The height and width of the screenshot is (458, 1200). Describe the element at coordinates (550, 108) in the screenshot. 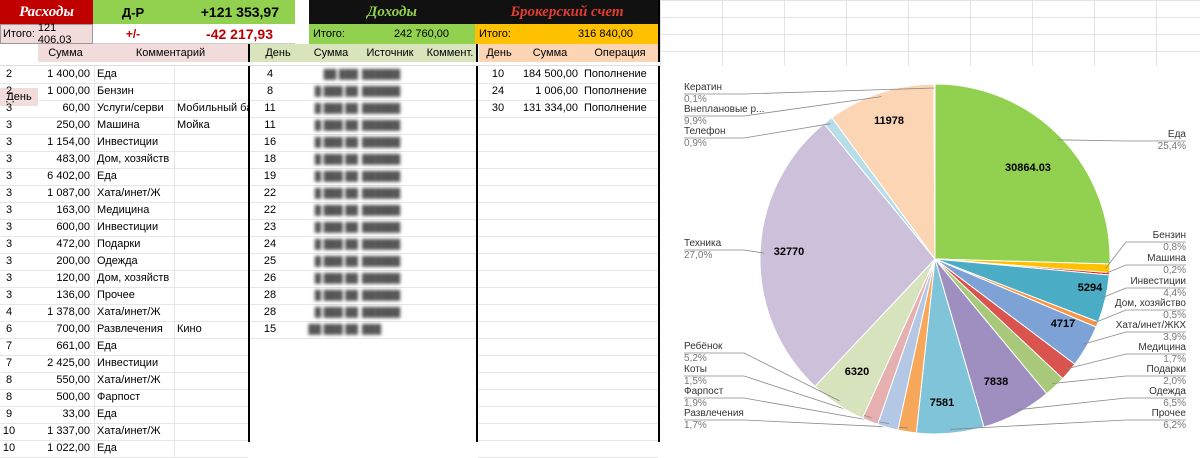

I see `broker-sum: 131 334,00` at that location.